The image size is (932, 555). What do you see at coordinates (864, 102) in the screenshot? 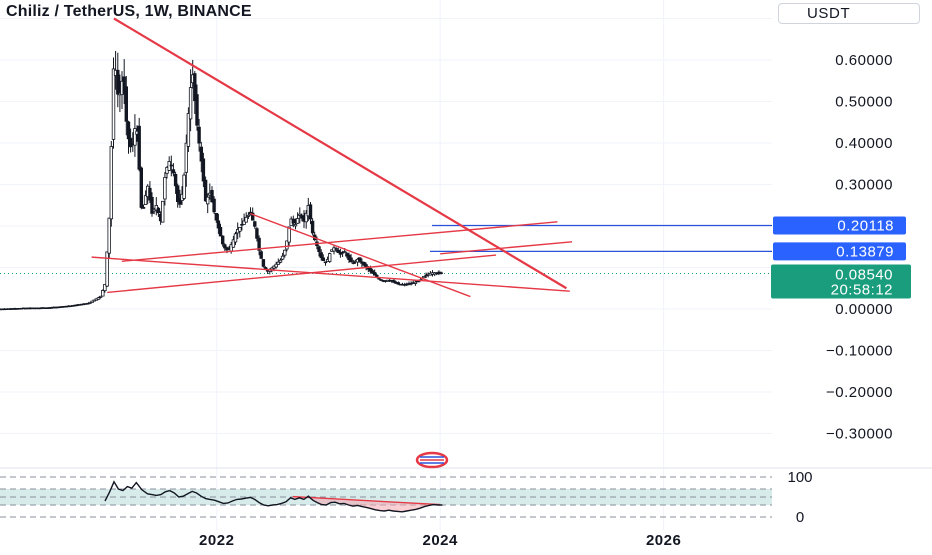
I see `price-axis-tick-label: 0.50000` at bounding box center [864, 102].